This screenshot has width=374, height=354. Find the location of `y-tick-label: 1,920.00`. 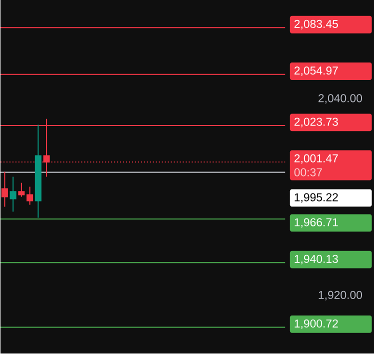

y-tick-label: 1,920.00 is located at coordinates (340, 296).